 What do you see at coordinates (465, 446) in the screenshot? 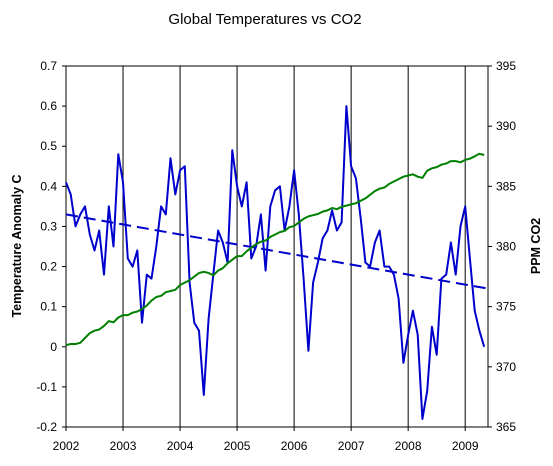
I see `x-tick-label: 2009` at bounding box center [465, 446].